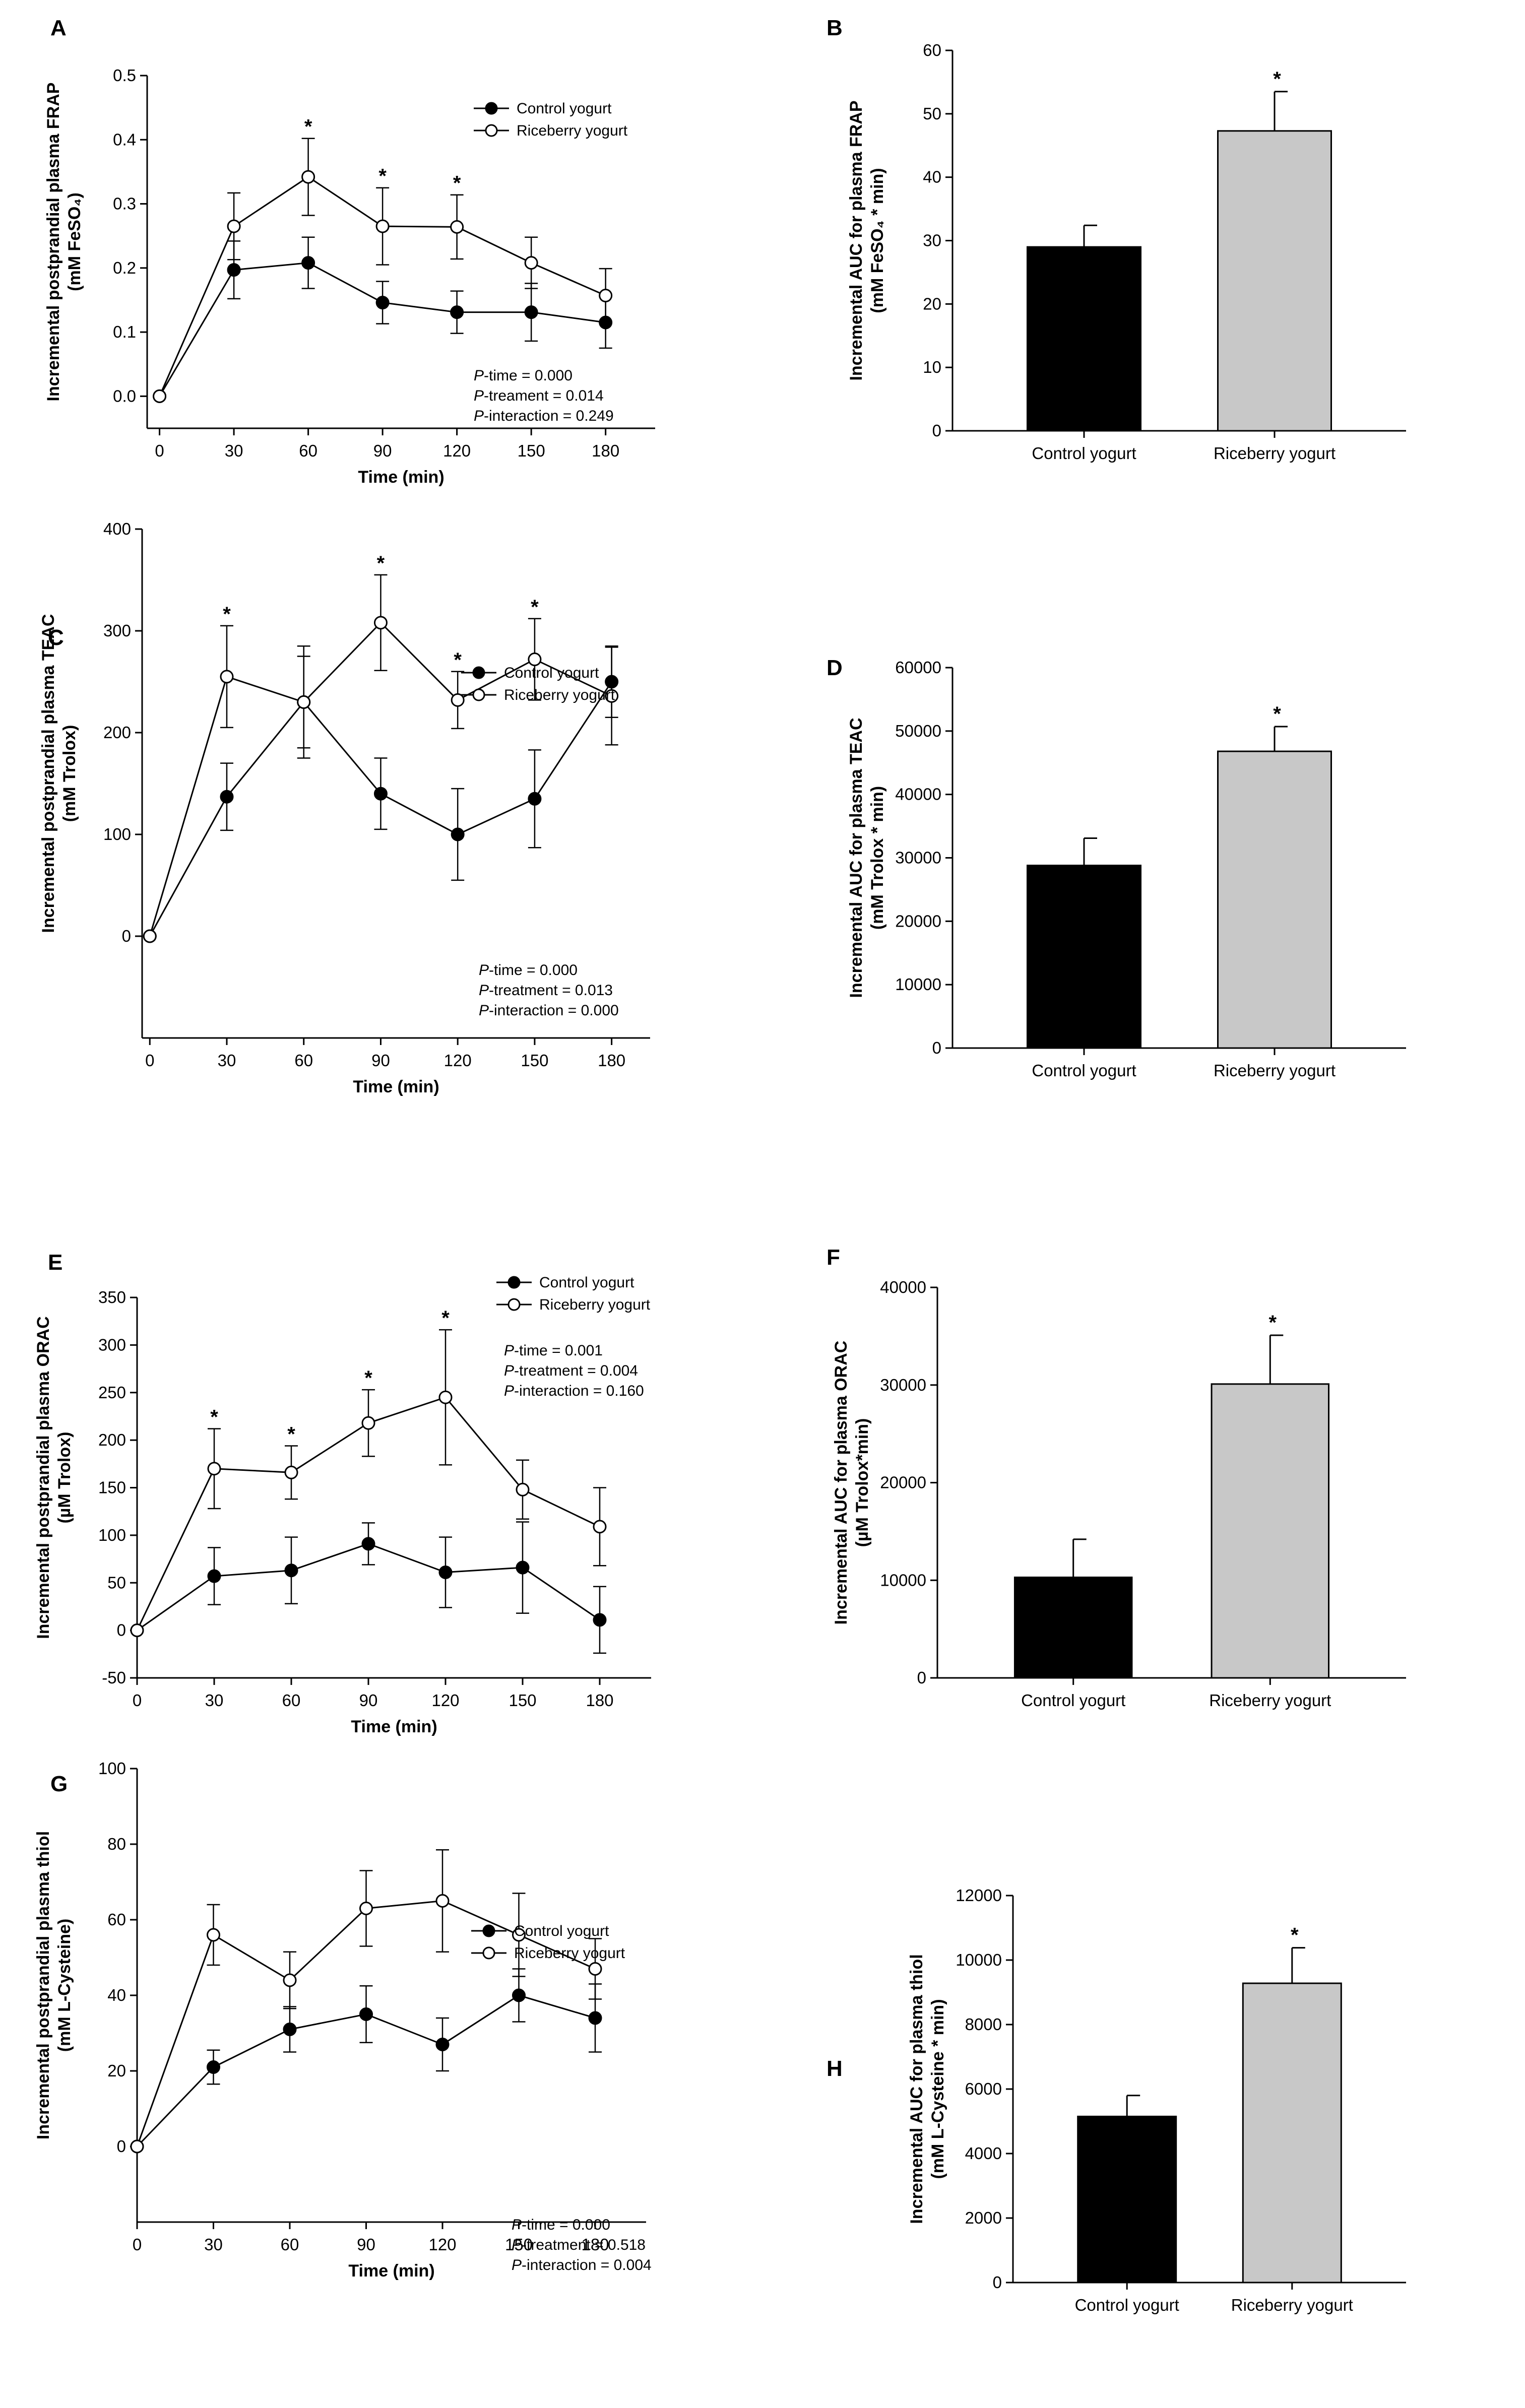 The height and width of the screenshot is (2408, 1525). Describe the element at coordinates (984, 2153) in the screenshot. I see `y-tick-label: 4000` at that location.